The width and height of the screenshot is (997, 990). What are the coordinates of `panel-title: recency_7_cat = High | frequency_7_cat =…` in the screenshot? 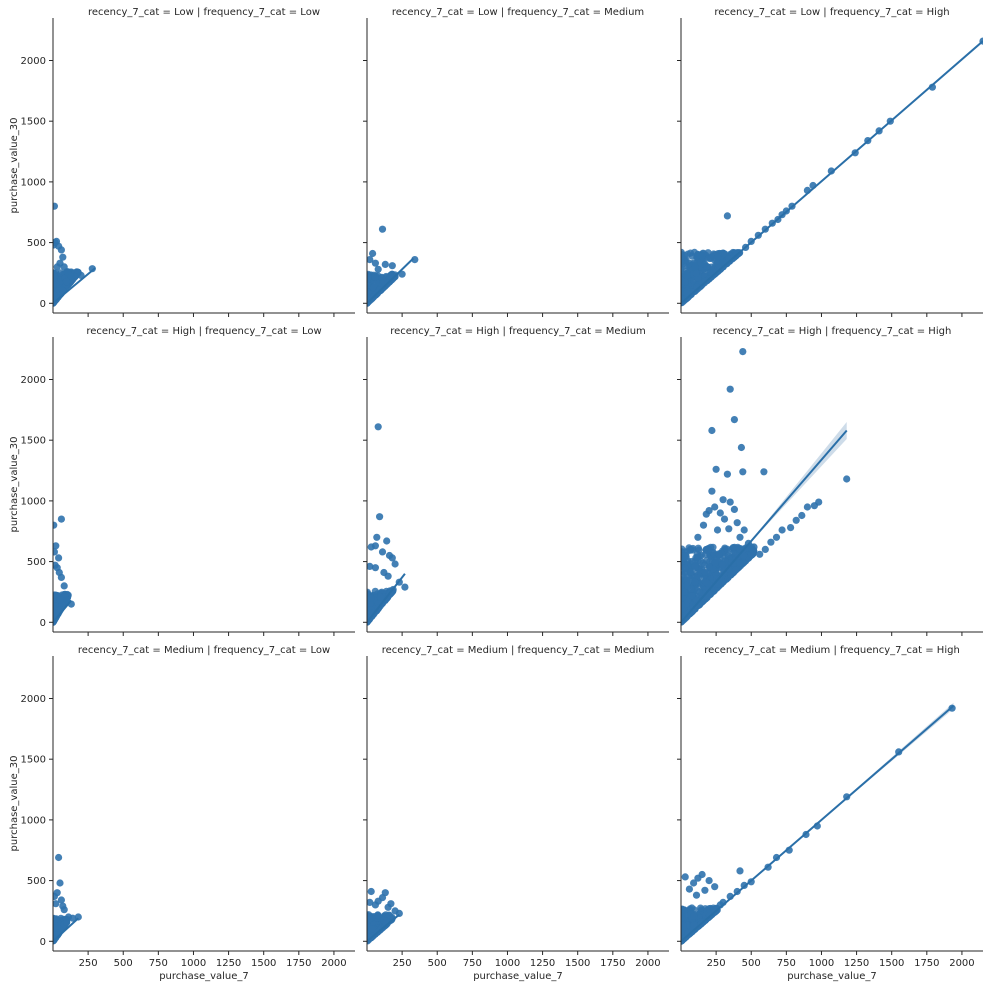 It's located at (203, 331).